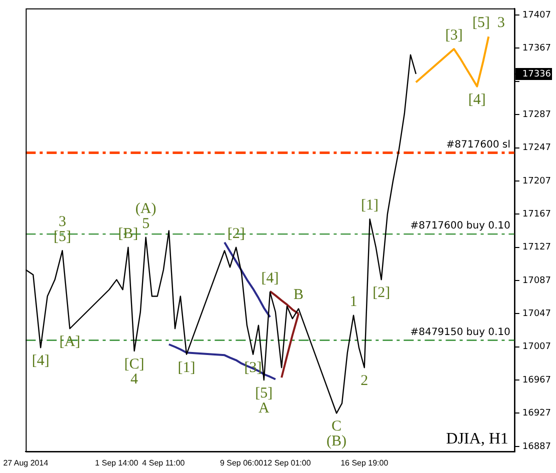 This screenshot has width=556, height=473. Describe the element at coordinates (242, 463) in the screenshot. I see `x-tick-label: 9 Sep 06:00` at that location.